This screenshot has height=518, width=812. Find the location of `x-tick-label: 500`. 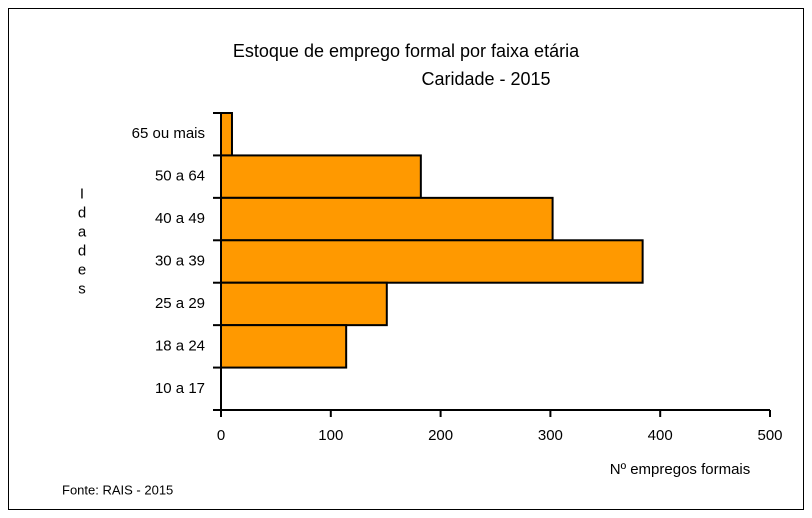

x-tick-label: 500 is located at coordinates (769, 435).